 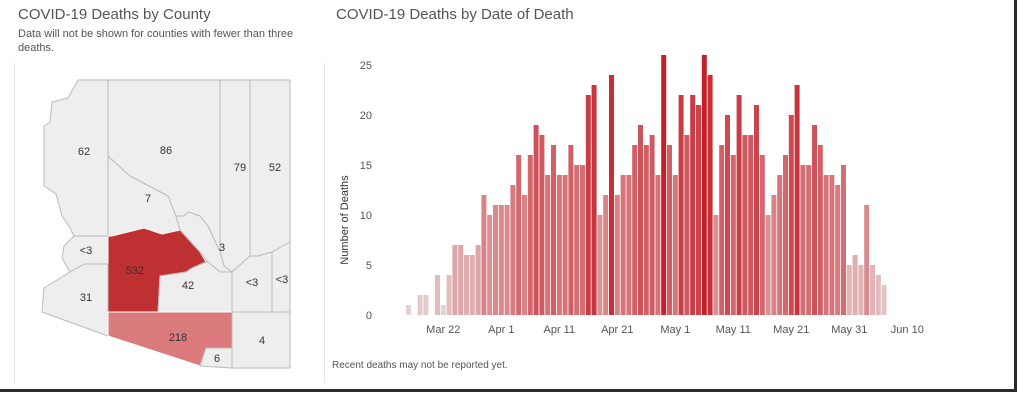 What do you see at coordinates (369, 266) in the screenshot?
I see `y-tick-label: 5` at bounding box center [369, 266].